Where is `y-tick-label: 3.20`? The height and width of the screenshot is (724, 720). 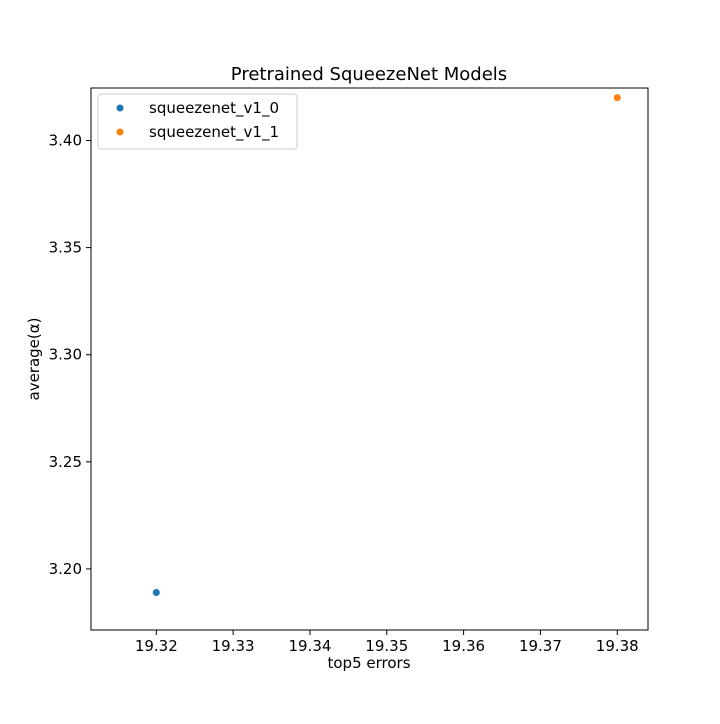
y-tick-label: 3.20 is located at coordinates (65, 569).